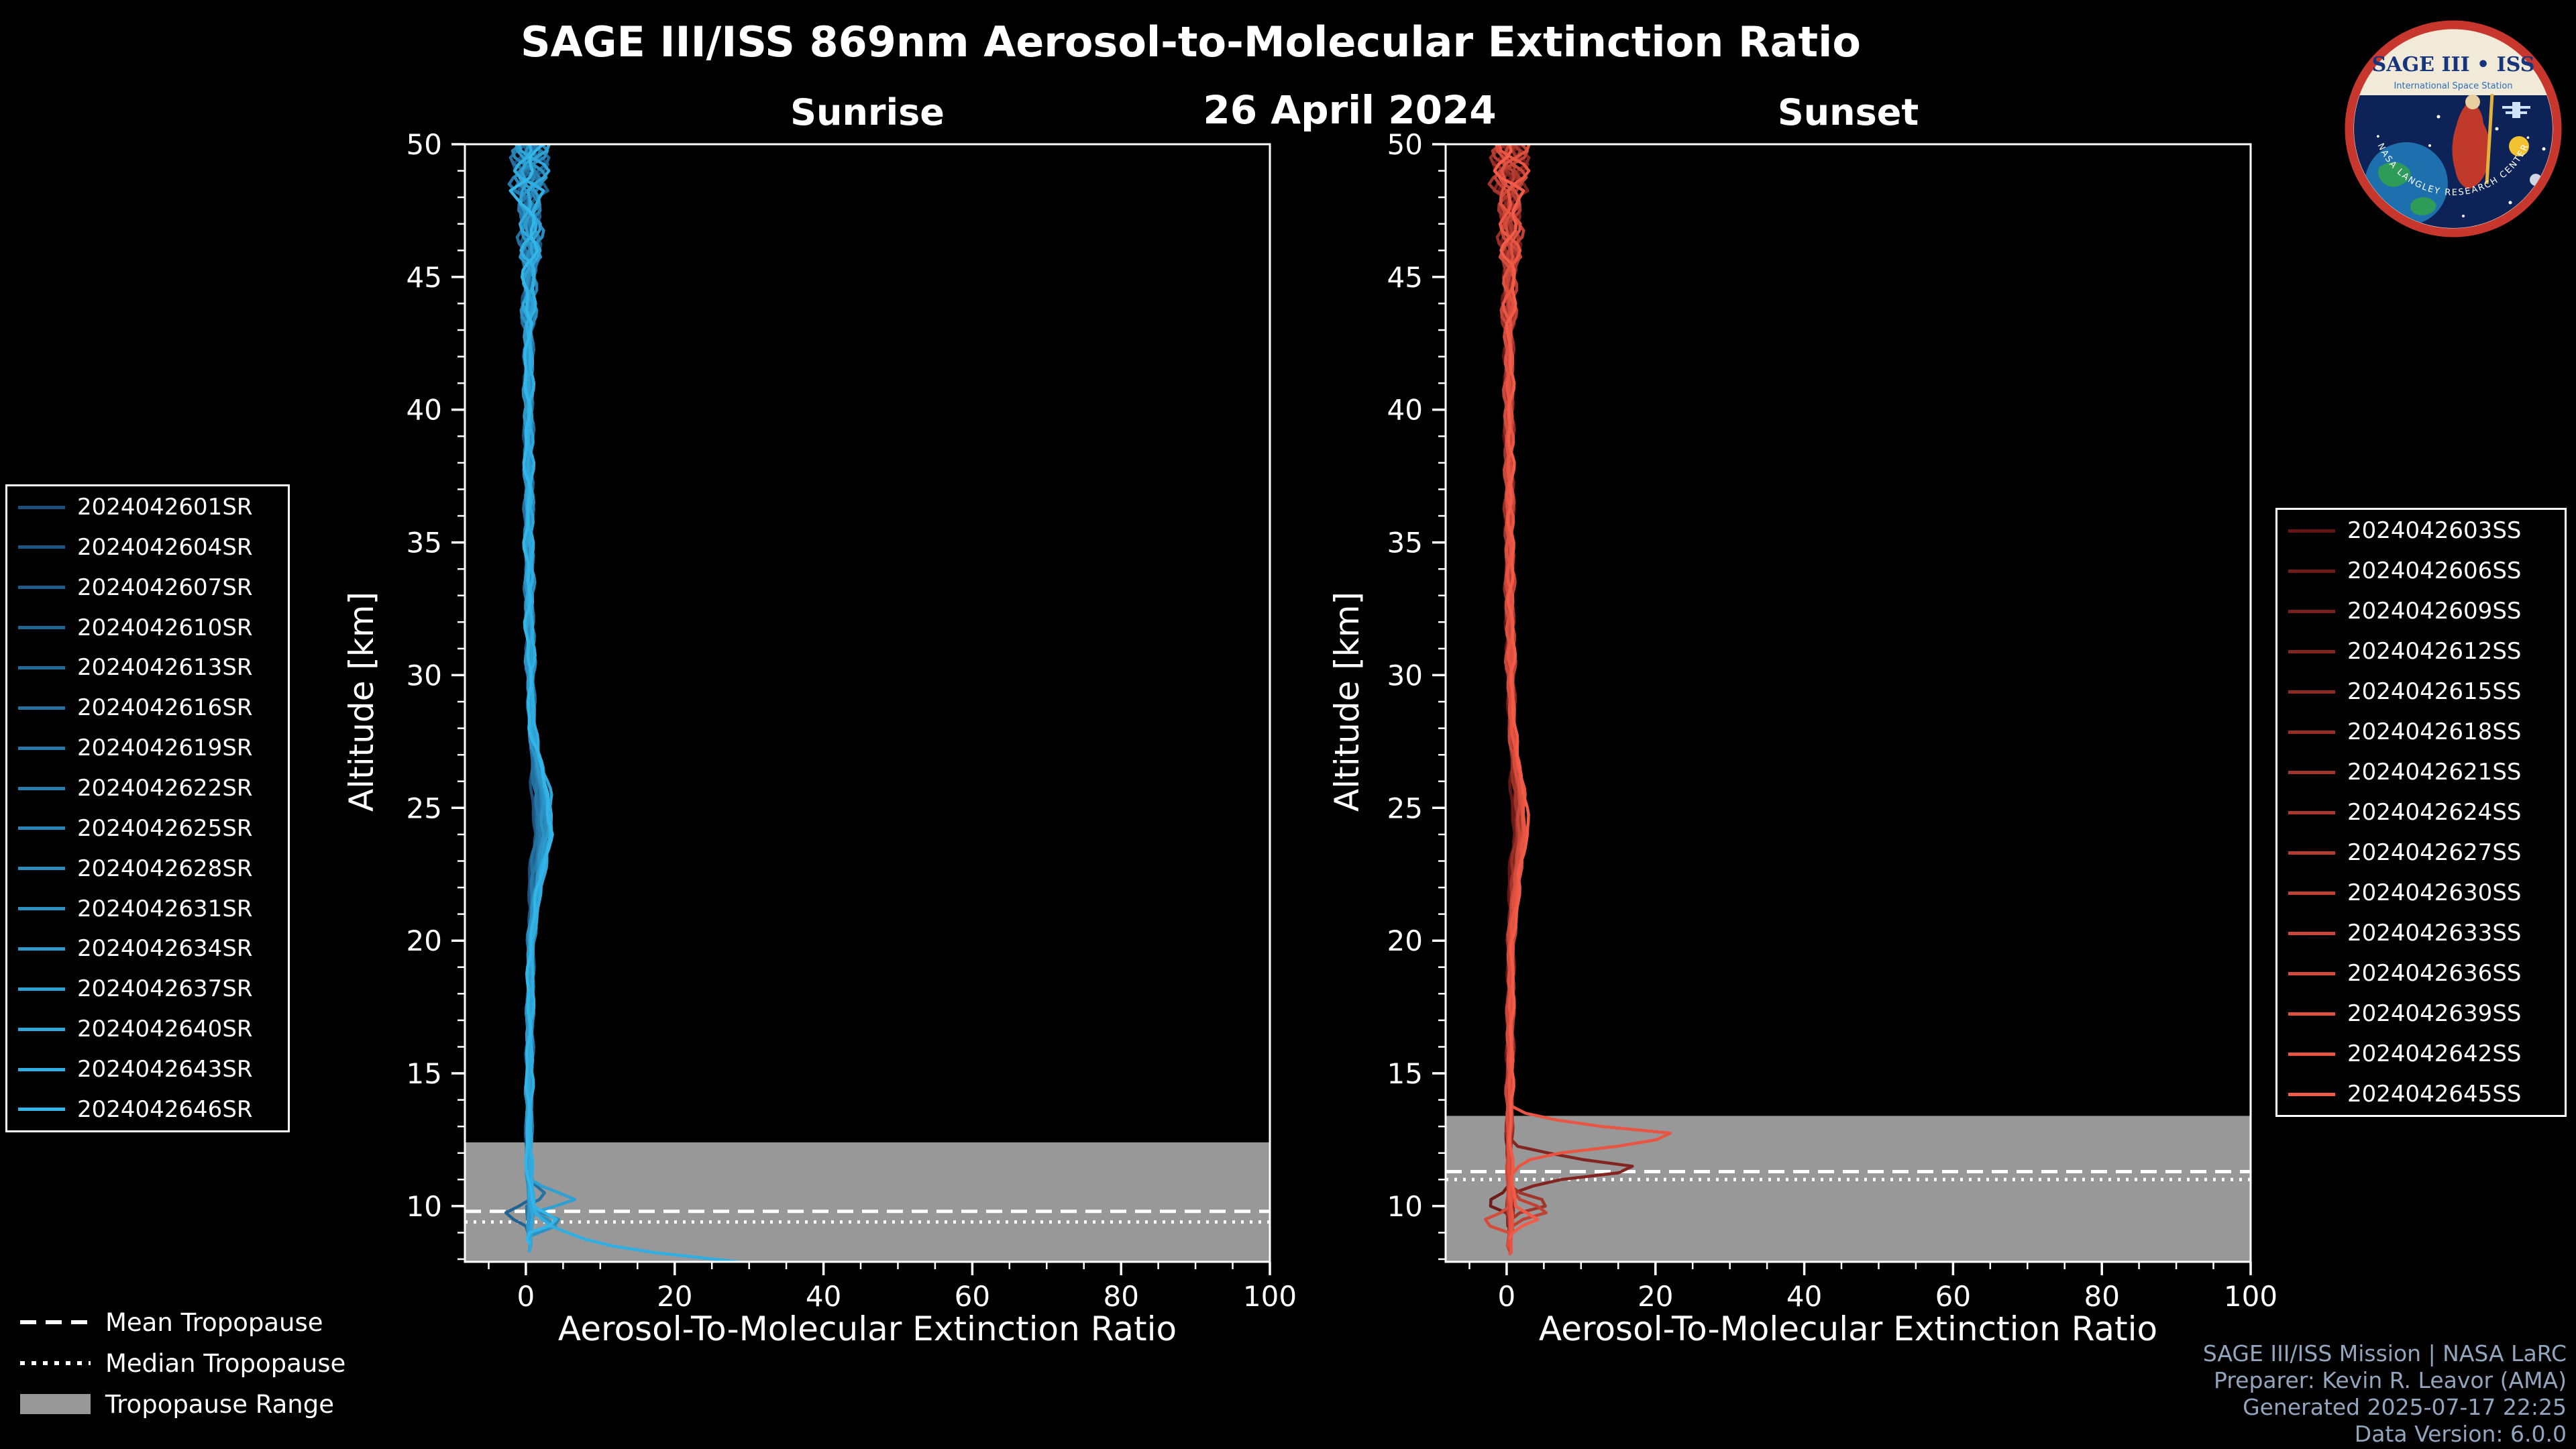 The height and width of the screenshot is (1449, 2576). What do you see at coordinates (1405, 543) in the screenshot?
I see `y-tick-label: 35` at bounding box center [1405, 543].